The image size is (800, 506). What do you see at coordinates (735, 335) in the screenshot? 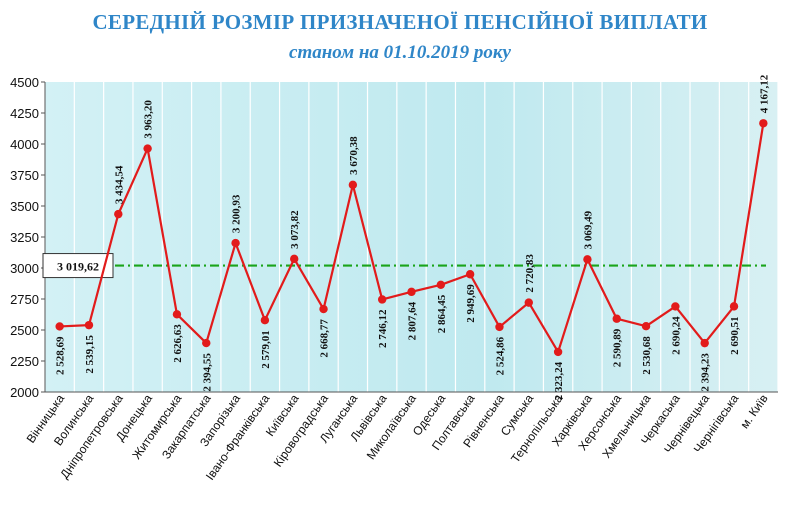
I see `data-label: 2 690,51` at bounding box center [735, 335].